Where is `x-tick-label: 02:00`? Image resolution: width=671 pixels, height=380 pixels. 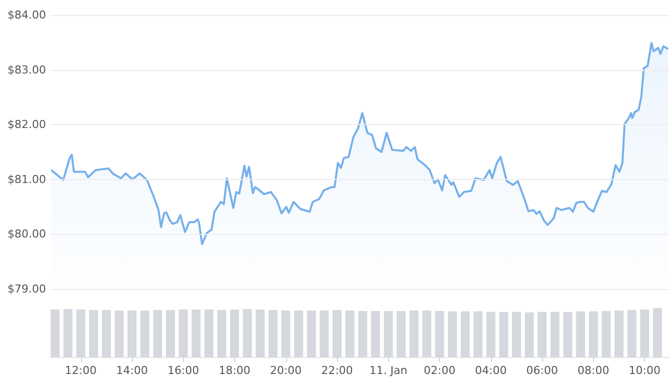
x-tick-label: 02:00 is located at coordinates (440, 370).